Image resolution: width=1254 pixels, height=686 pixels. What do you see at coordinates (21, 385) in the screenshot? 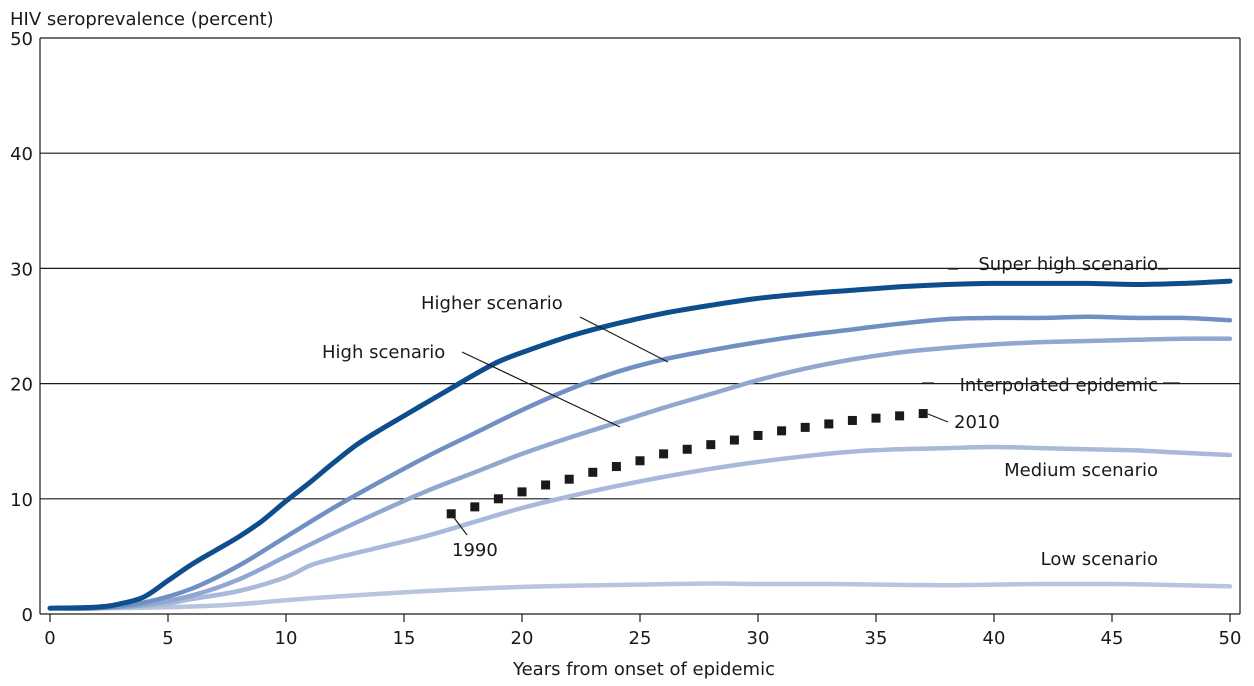
I see `y-tick-label: 20` at bounding box center [21, 385].